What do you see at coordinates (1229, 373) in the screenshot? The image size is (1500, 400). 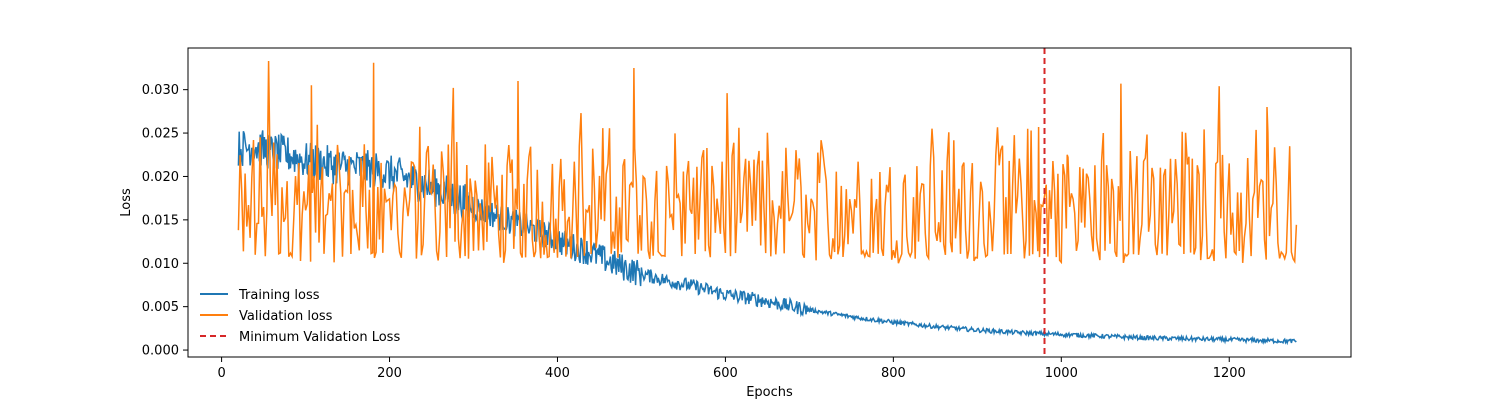 I see `x-tick-label: 1200` at bounding box center [1229, 373].